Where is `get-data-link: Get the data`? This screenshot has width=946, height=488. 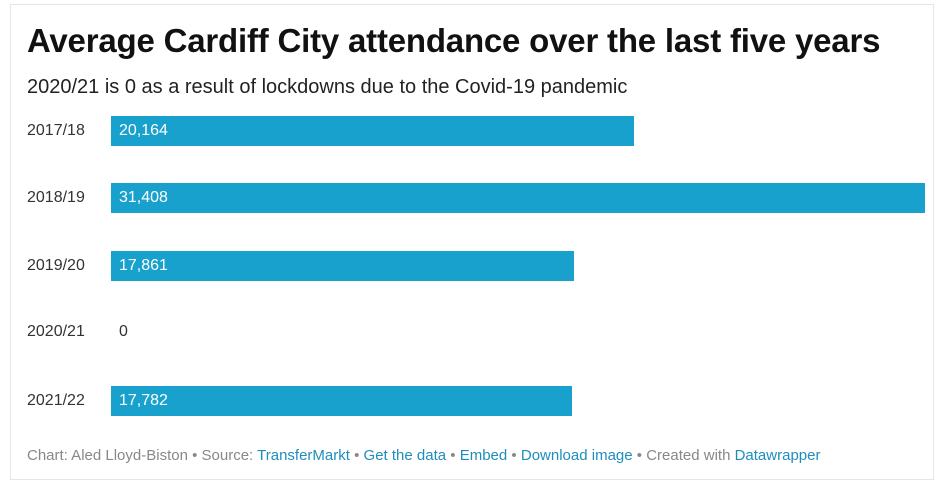 get-data-link: Get the data is located at coordinates (405, 455).